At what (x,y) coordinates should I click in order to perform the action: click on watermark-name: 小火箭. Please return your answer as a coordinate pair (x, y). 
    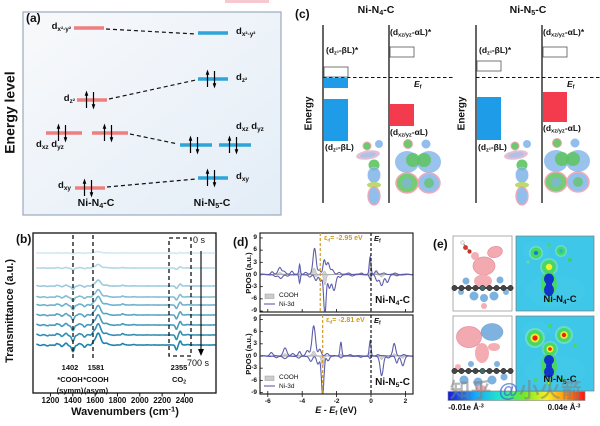
    Looking at the image, I should click on (551, 391).